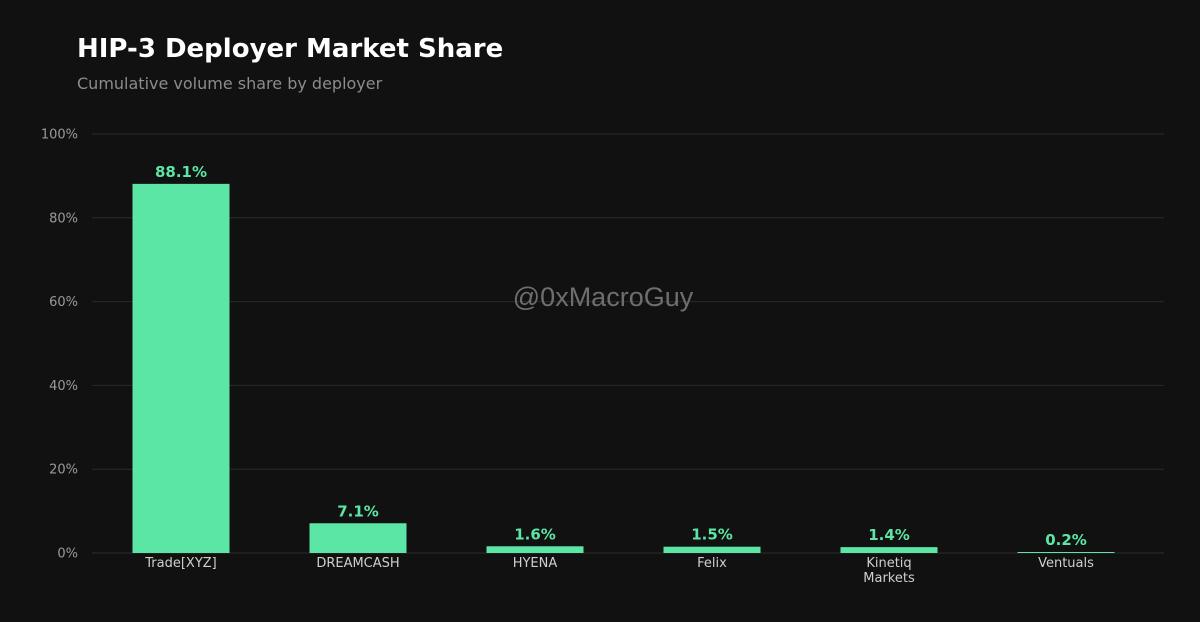  What do you see at coordinates (603, 297) in the screenshot?
I see `watermark-text: @0xMacroGuy` at bounding box center [603, 297].